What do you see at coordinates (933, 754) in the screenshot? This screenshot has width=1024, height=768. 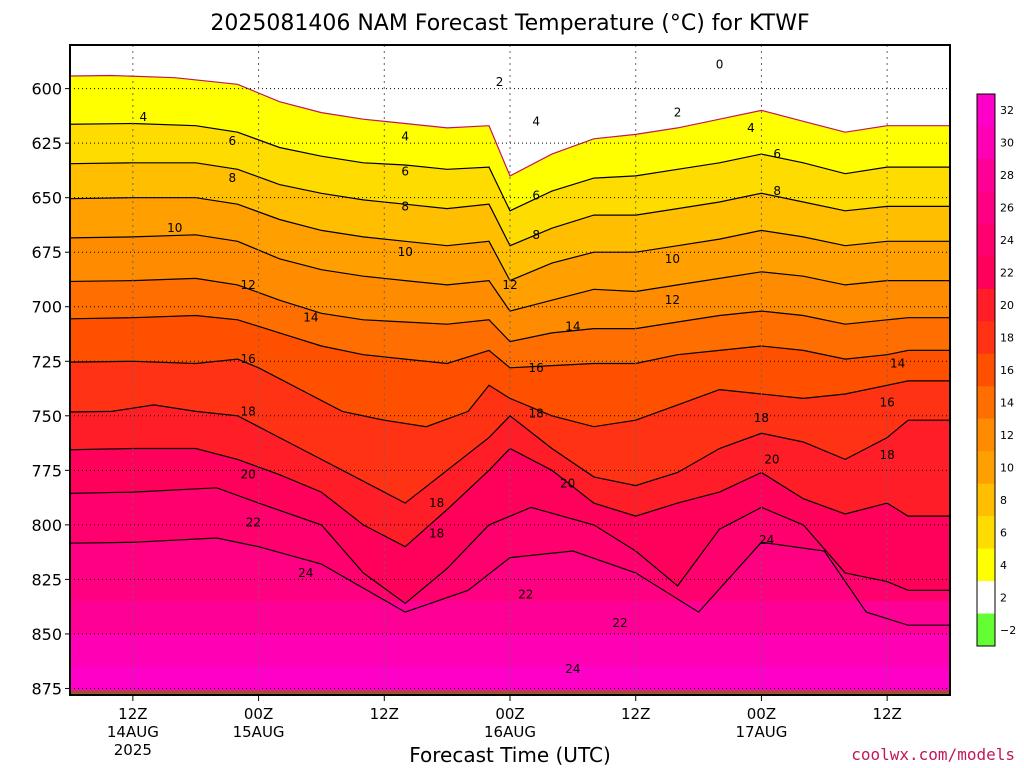 I see `credit-text: coolwx.com/models` at bounding box center [933, 754].